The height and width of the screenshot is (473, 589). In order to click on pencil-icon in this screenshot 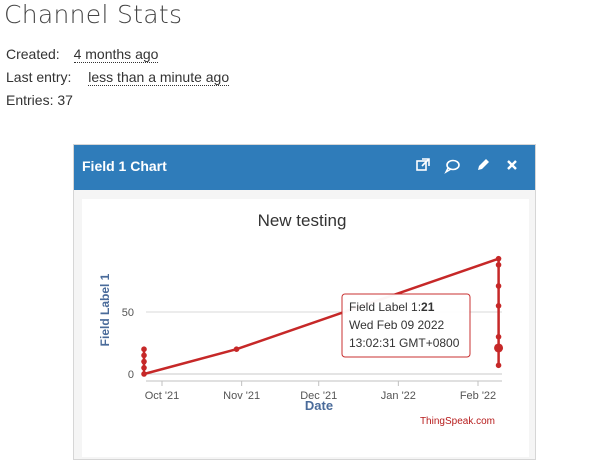, I will do `click(483, 165)`.